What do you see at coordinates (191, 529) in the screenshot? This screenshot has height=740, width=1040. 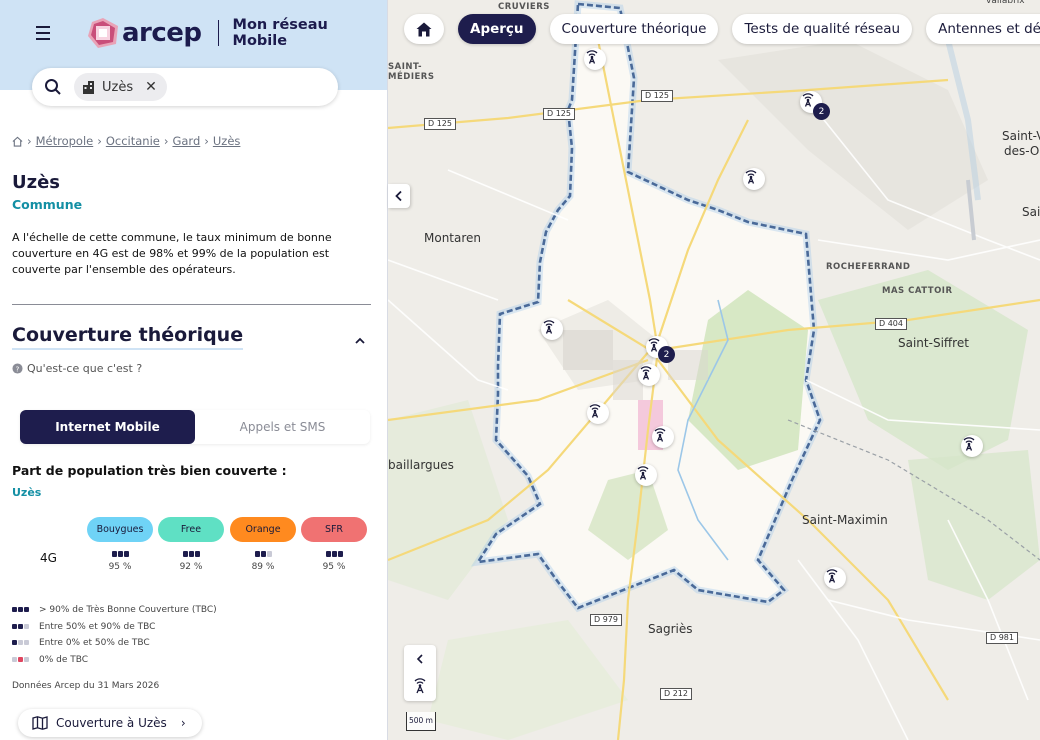 I see `operator-badge-free: Free` at bounding box center [191, 529].